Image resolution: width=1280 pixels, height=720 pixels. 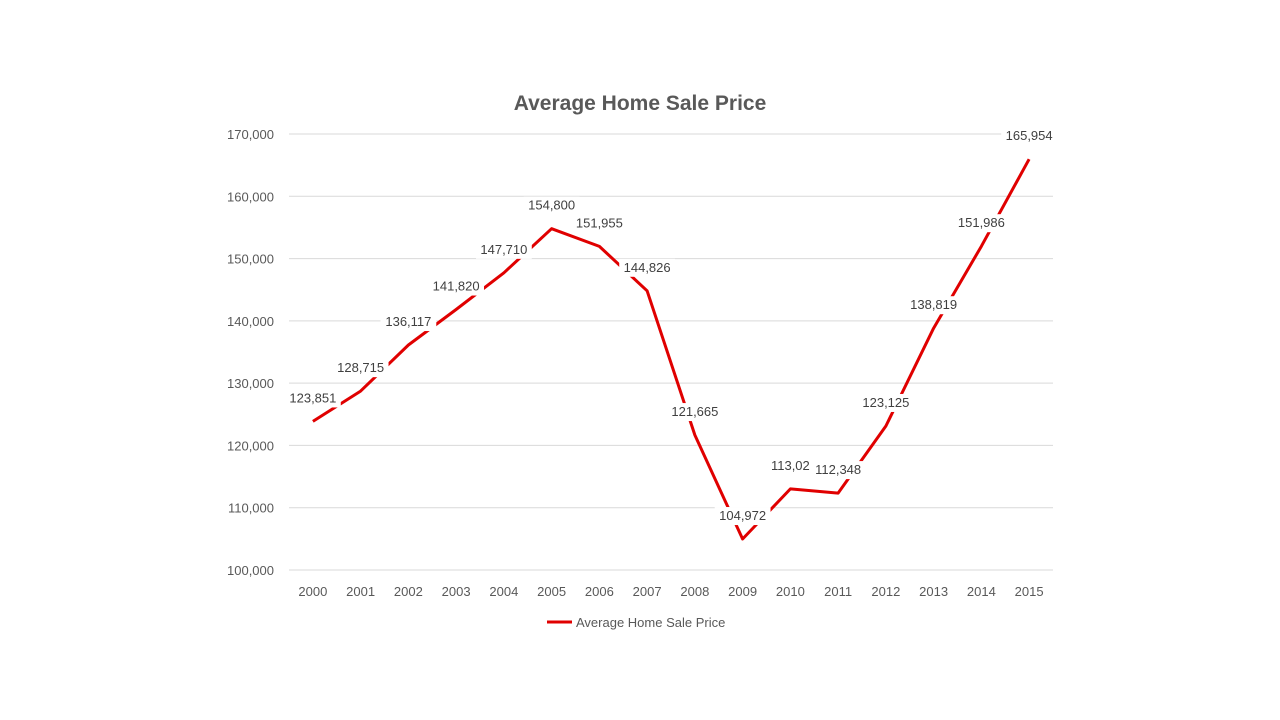 I want to click on data-label: 154,800, so click(x=551, y=205).